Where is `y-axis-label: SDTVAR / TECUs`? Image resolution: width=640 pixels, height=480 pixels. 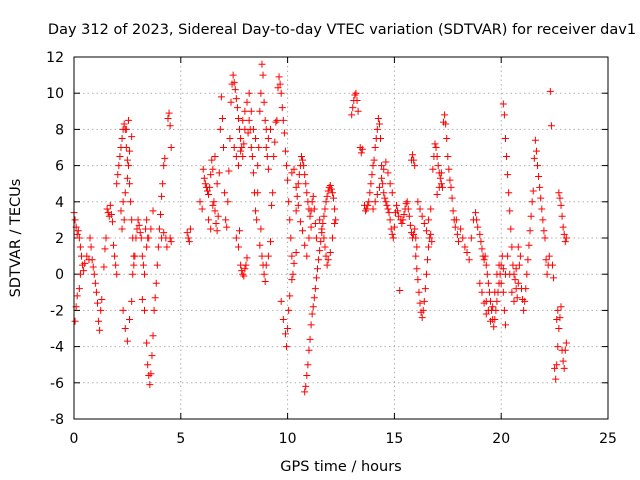
y-axis-label: SDTVAR / TECUs is located at coordinates (16, 238).